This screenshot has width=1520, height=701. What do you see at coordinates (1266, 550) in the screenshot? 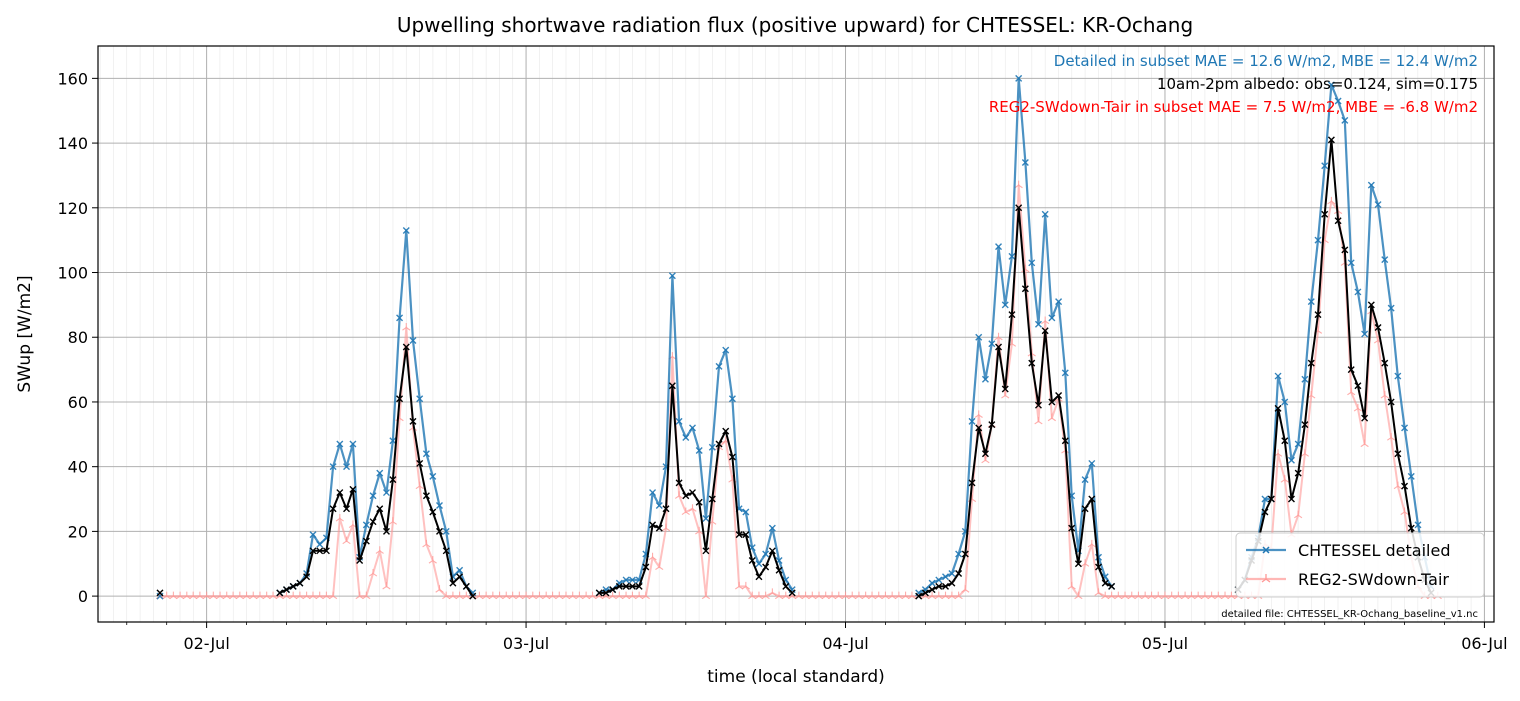
I see `legend-marker-detailed` at bounding box center [1266, 550].